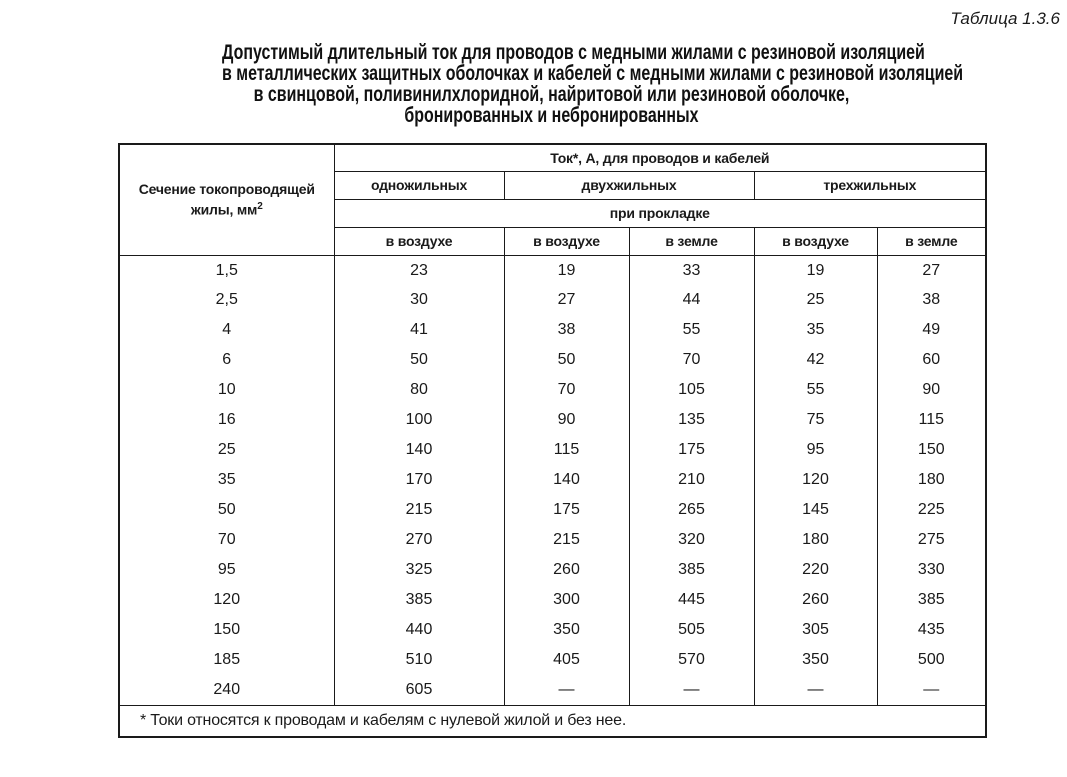  I want to click on header-row-core-types: одножильных двухжильных трехжильных, so click(553, 185).